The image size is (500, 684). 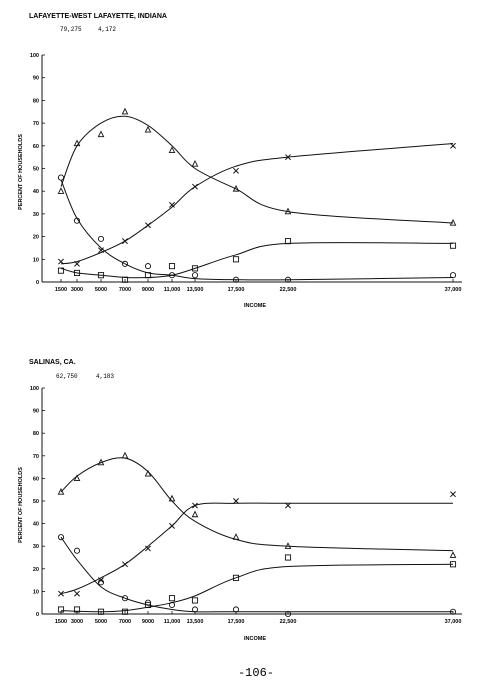 I want to click on chart2-x-tick-label: 17,500, so click(x=236, y=622).